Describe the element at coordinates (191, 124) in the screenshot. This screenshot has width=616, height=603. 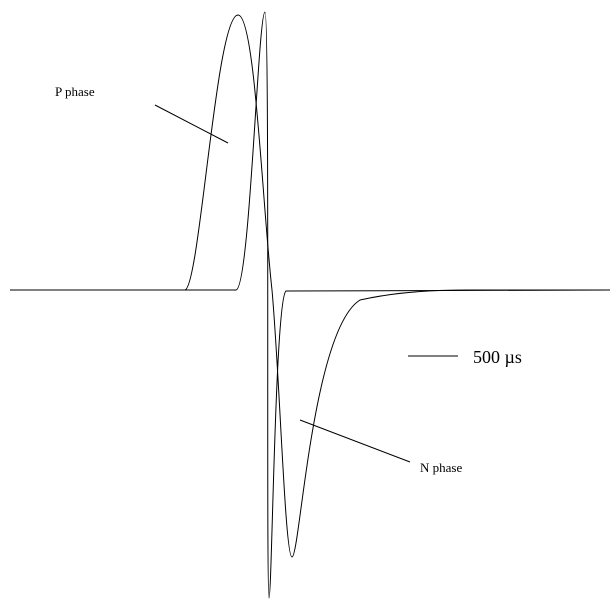
I see `p-phase-pointer` at that location.